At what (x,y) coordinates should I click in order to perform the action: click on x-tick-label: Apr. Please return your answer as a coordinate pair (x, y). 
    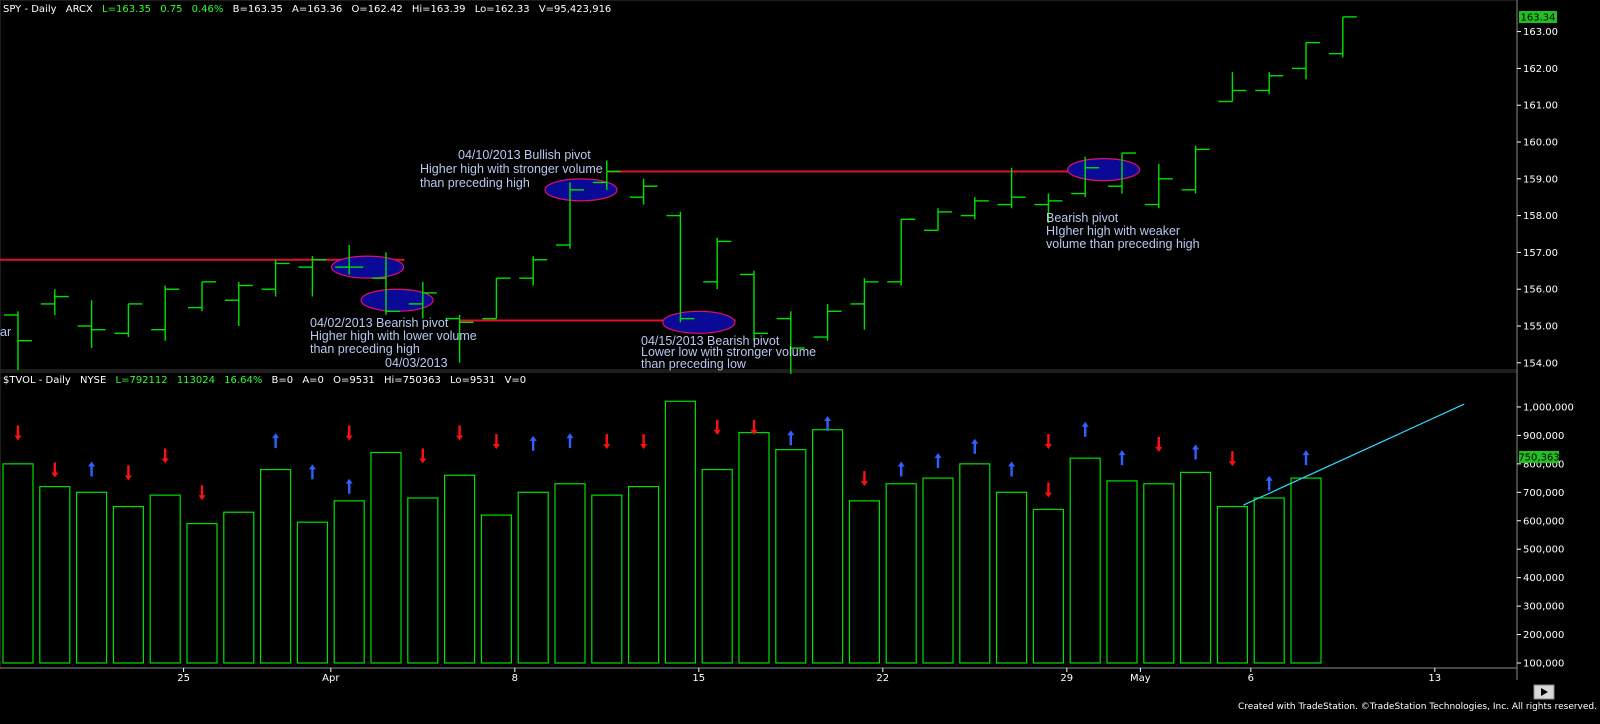
    Looking at the image, I should click on (331, 678).